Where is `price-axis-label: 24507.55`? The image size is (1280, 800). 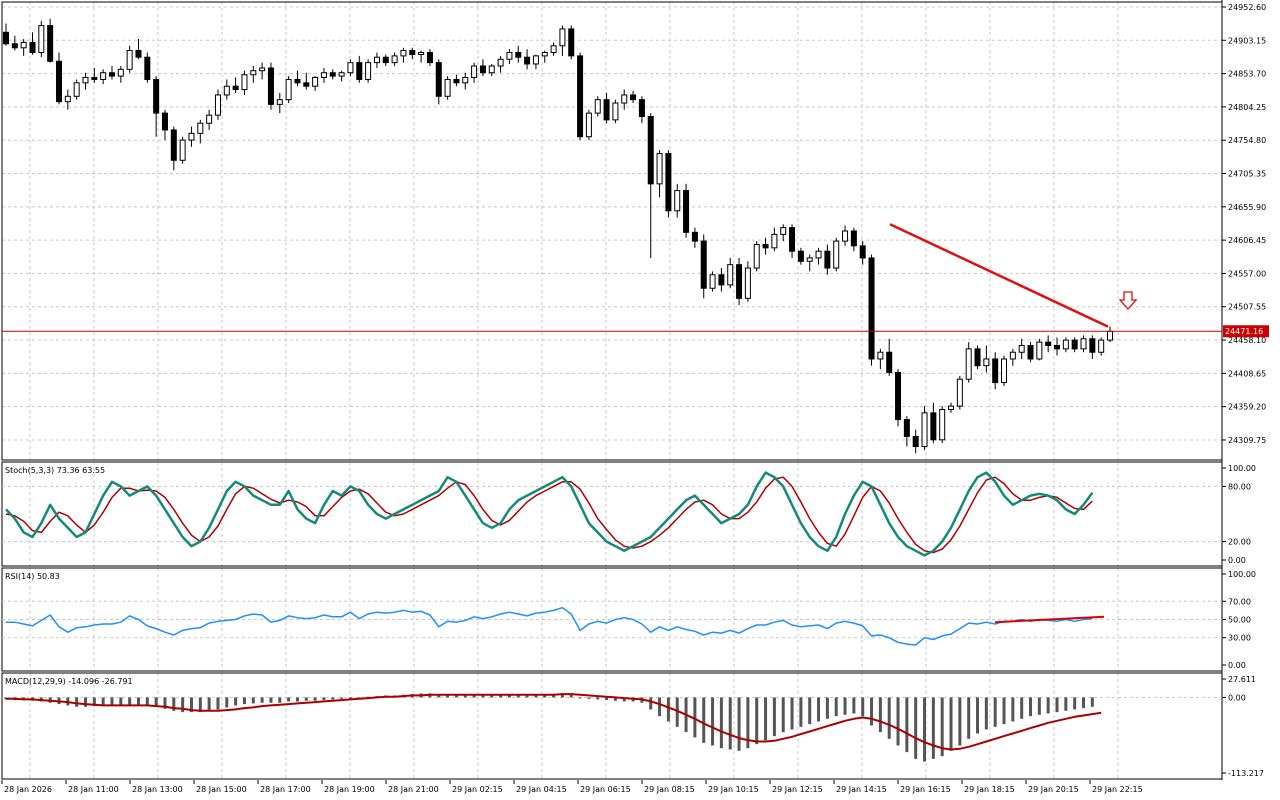
price-axis-label: 24507.55 is located at coordinates (1247, 307).